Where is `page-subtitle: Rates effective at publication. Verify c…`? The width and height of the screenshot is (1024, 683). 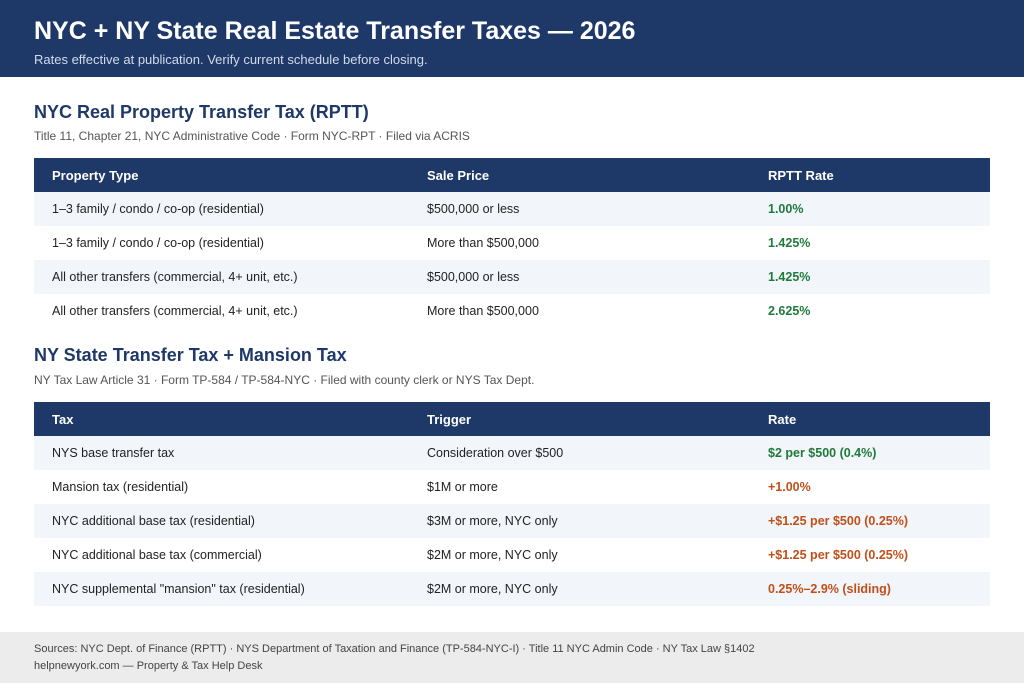 page-subtitle: Rates effective at publication. Verify c… is located at coordinates (231, 59).